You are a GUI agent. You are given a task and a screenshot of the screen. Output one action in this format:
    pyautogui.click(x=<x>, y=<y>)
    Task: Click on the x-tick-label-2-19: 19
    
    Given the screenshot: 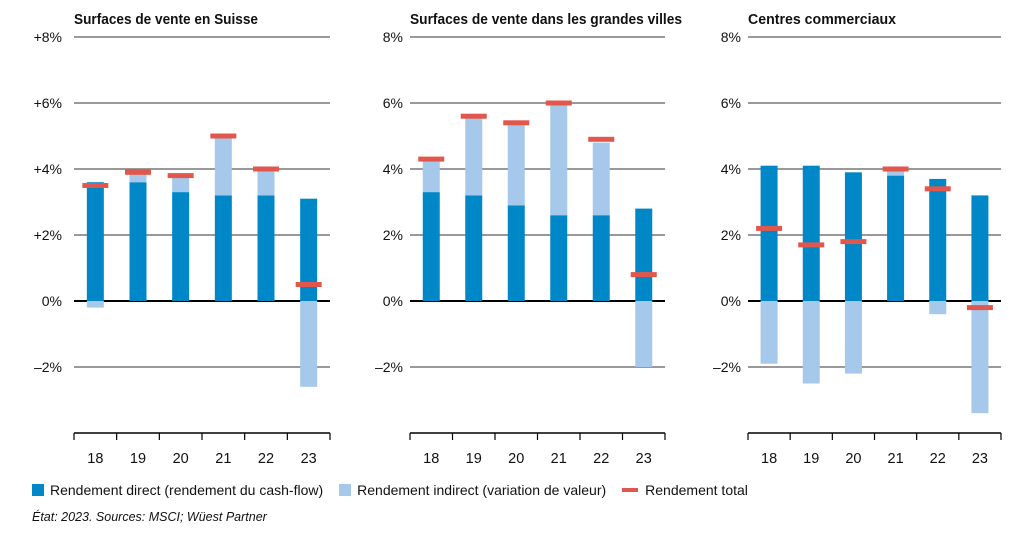 What is the action you would take?
    pyautogui.click(x=474, y=459)
    